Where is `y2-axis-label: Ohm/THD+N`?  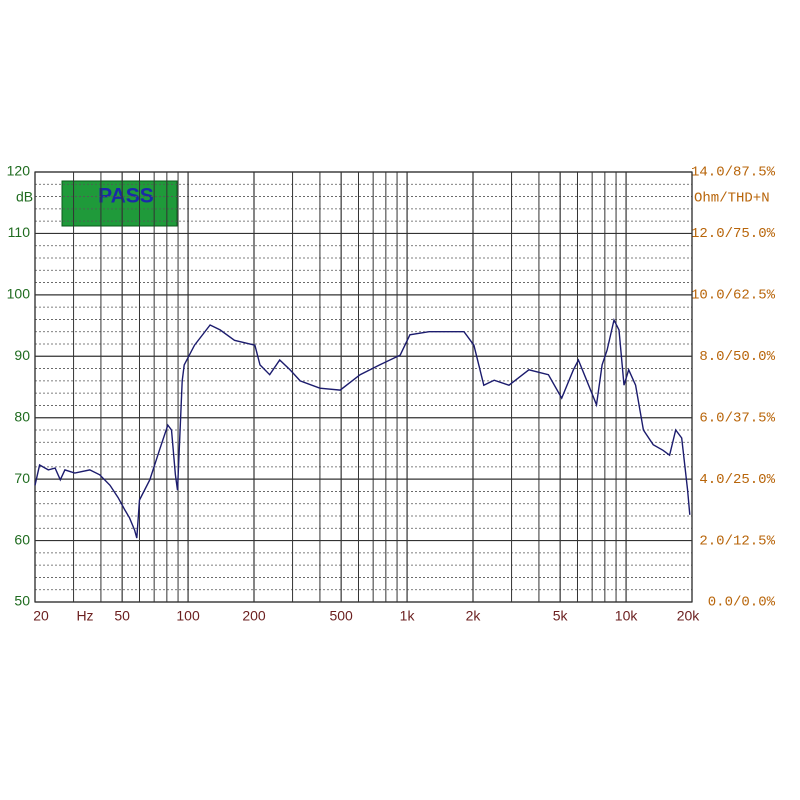 y2-axis-label: Ohm/THD+N is located at coordinates (732, 199).